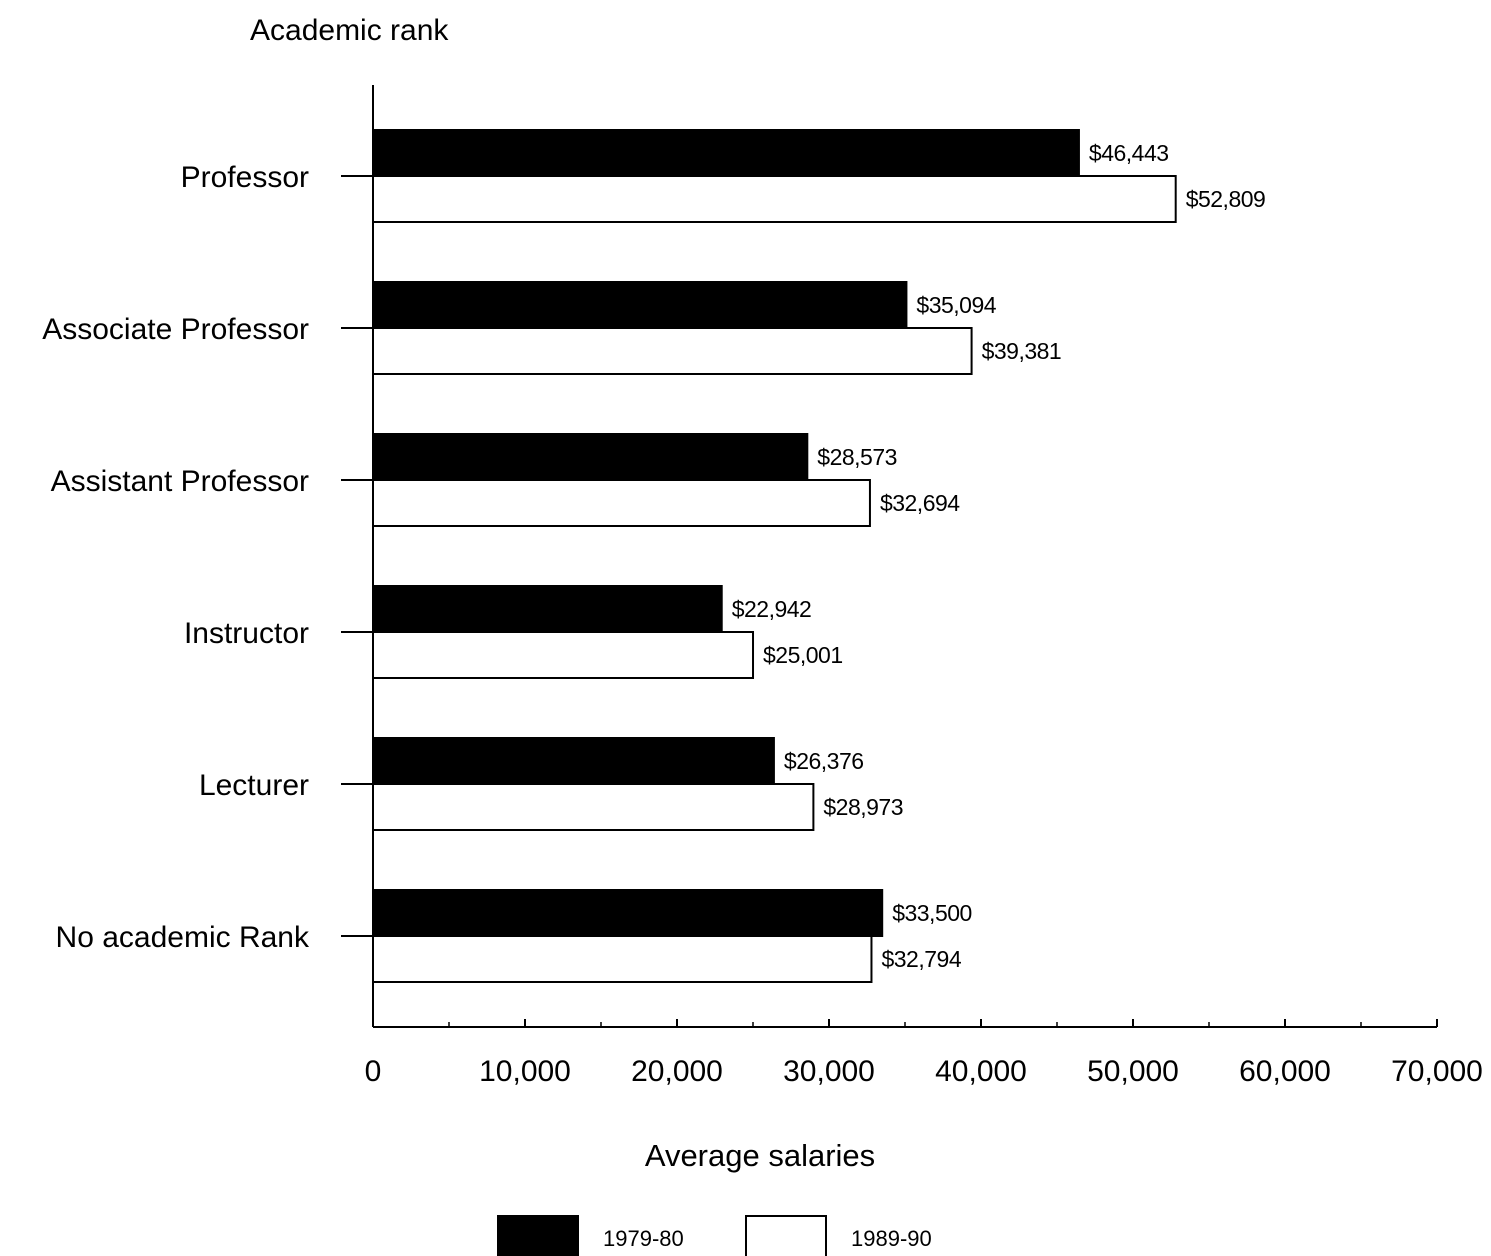 This screenshot has height=1256, width=1491. Describe the element at coordinates (254, 785) in the screenshot. I see `category-label: Lecturer` at that location.